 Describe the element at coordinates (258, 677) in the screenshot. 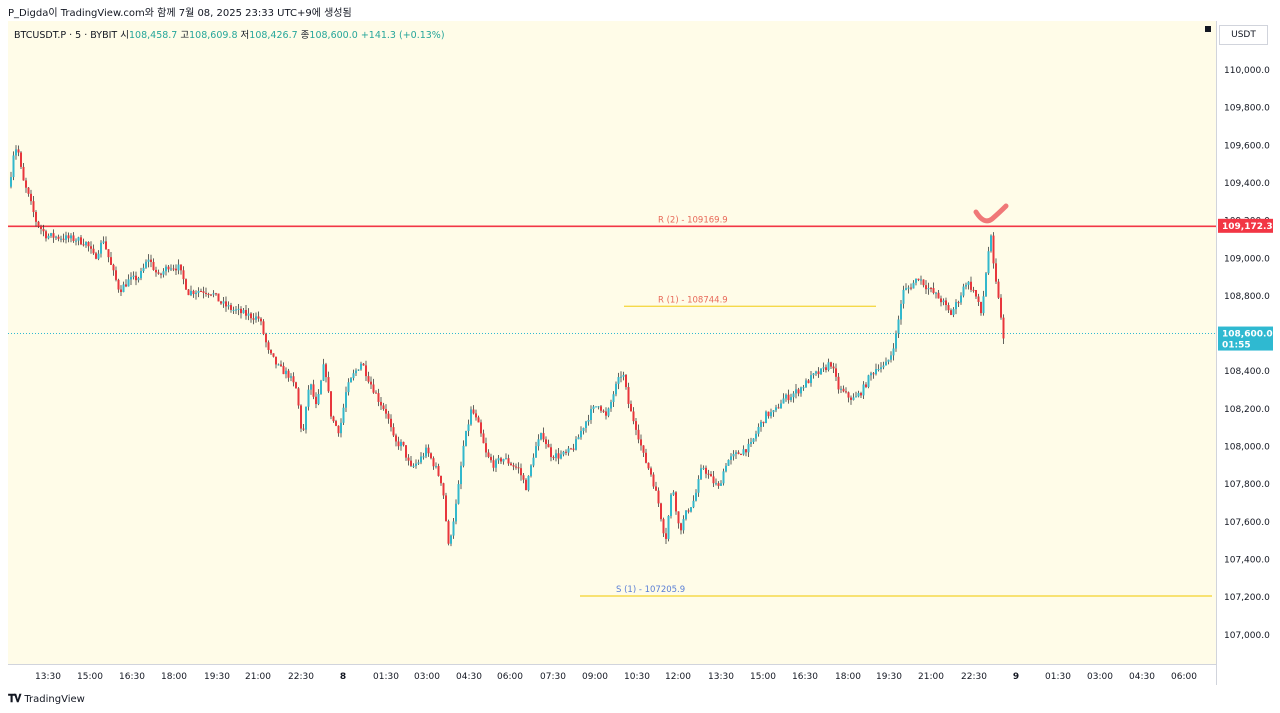

I see `time-tick: 21:00` at that location.